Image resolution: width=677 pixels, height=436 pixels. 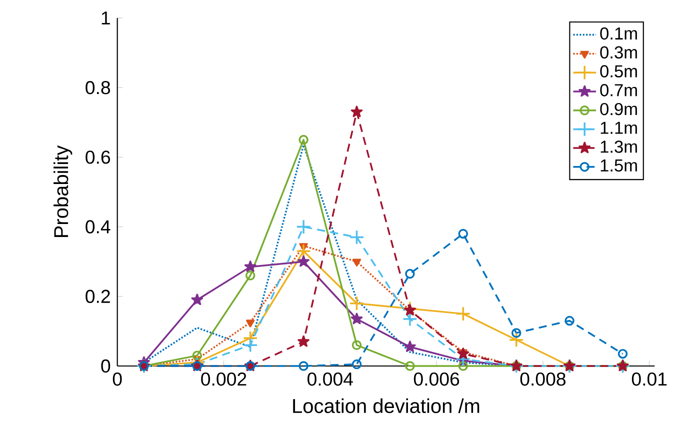 What do you see at coordinates (618, 128) in the screenshot?
I see `legend-label: 1.1m` at bounding box center [618, 128].